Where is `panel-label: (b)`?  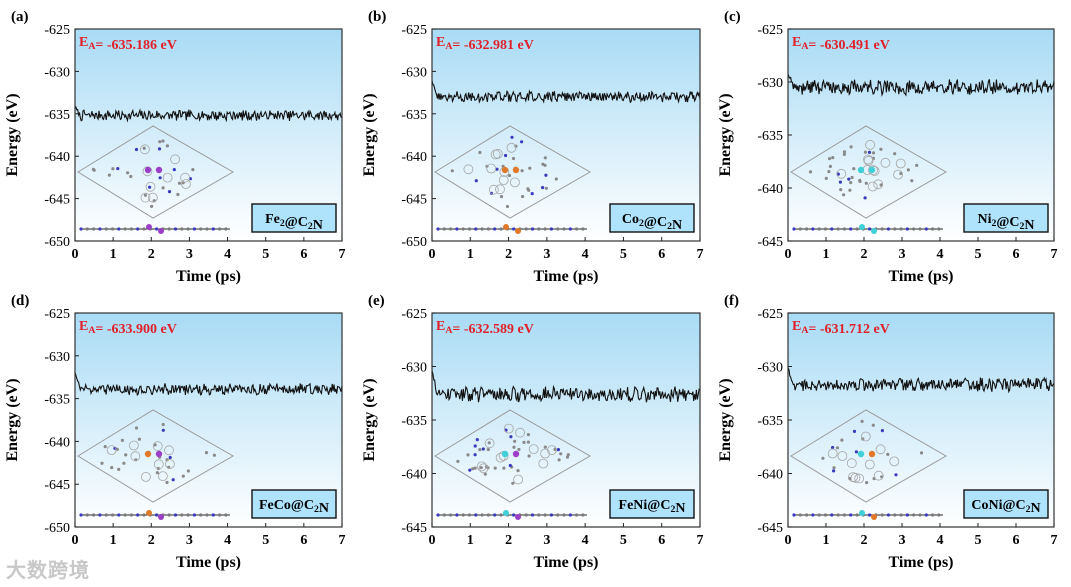 panel-label: (b) is located at coordinates (377, 17).